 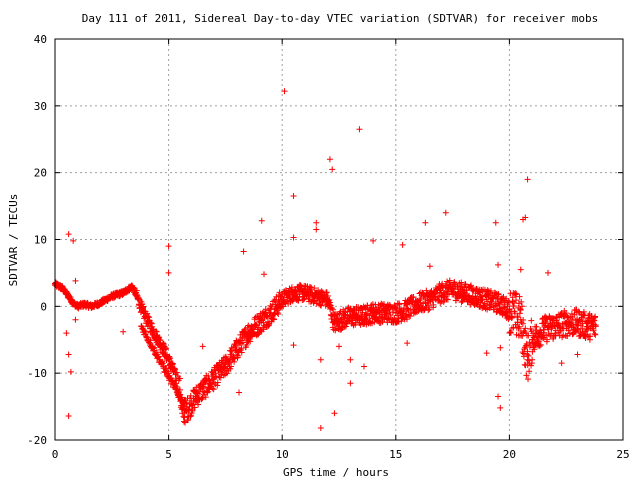 I want to click on y-tick-label: -20, so click(x=37, y=440).